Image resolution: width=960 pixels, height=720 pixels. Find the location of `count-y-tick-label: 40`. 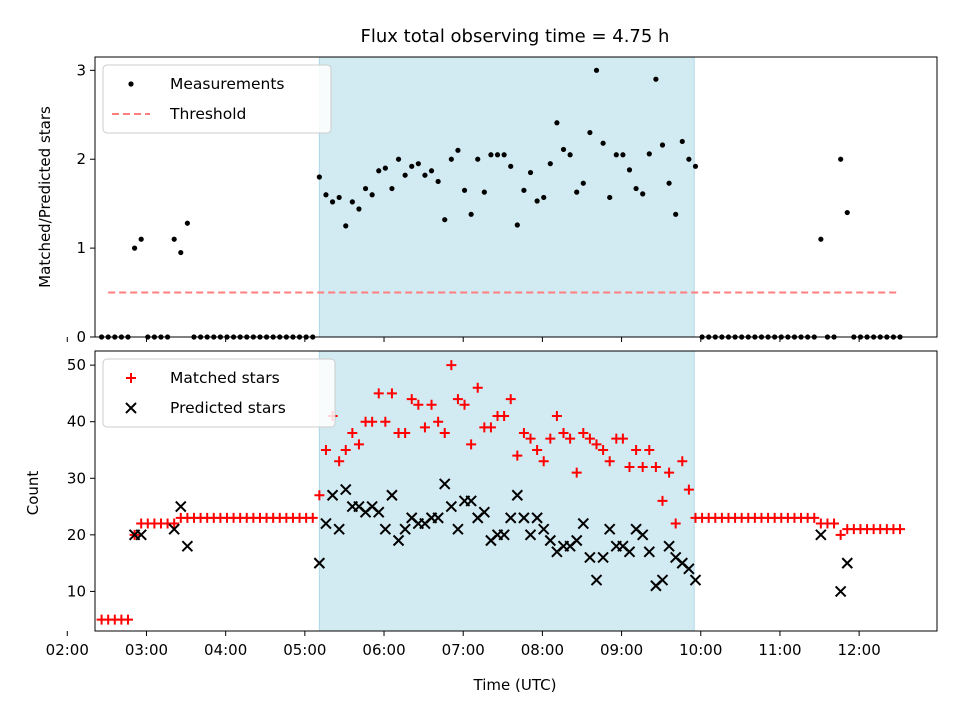

count-y-tick-label: 40 is located at coordinates (76, 422).